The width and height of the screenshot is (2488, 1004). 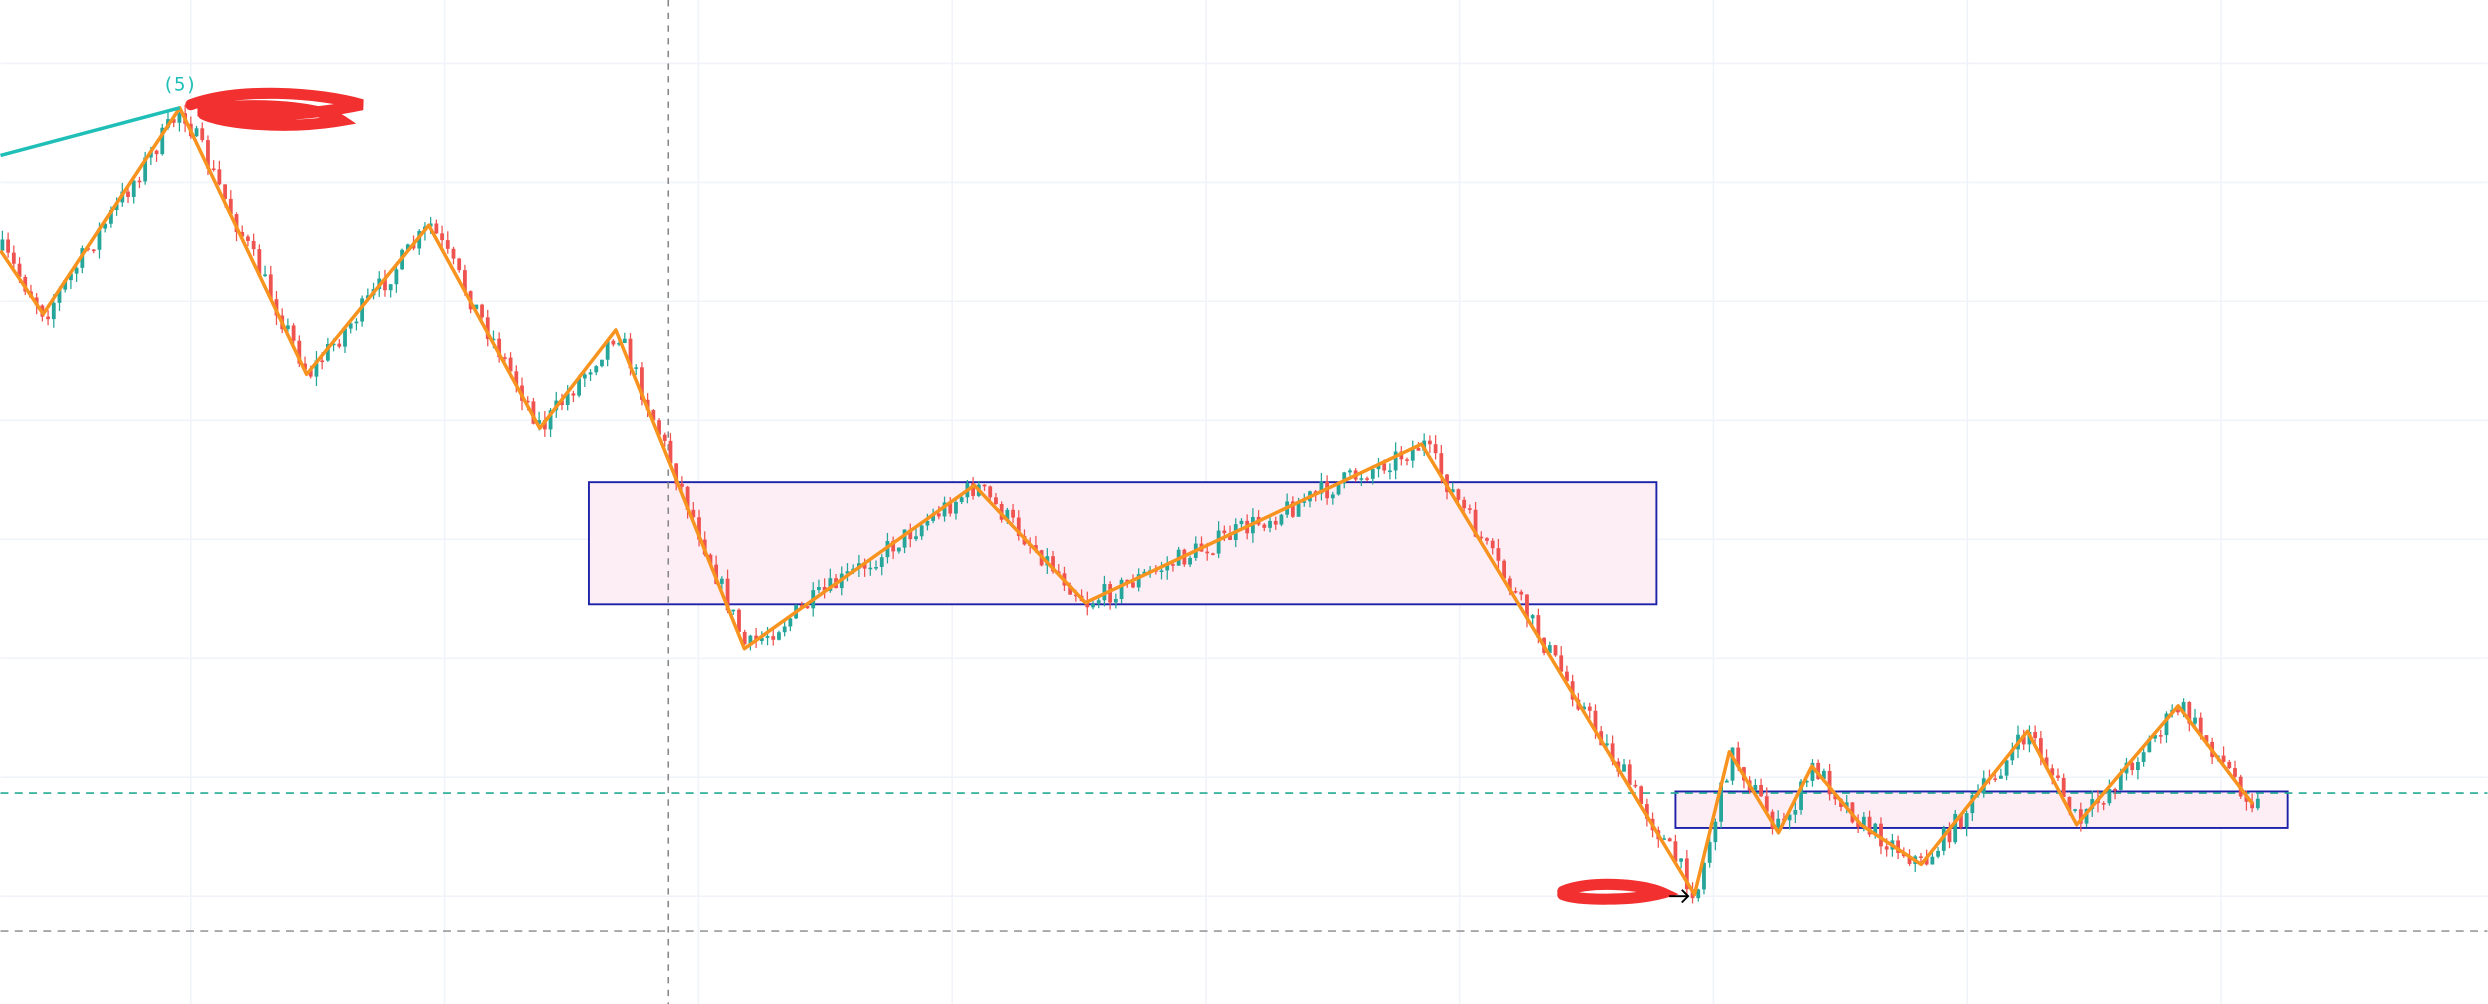 I want to click on range-box, so click(x=1981, y=809).